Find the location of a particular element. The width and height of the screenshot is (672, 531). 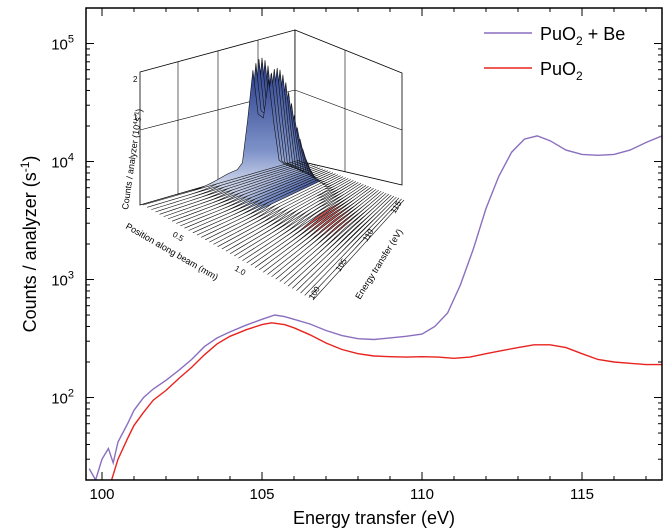

inset-energy-tick: 115 is located at coordinates (396, 207).